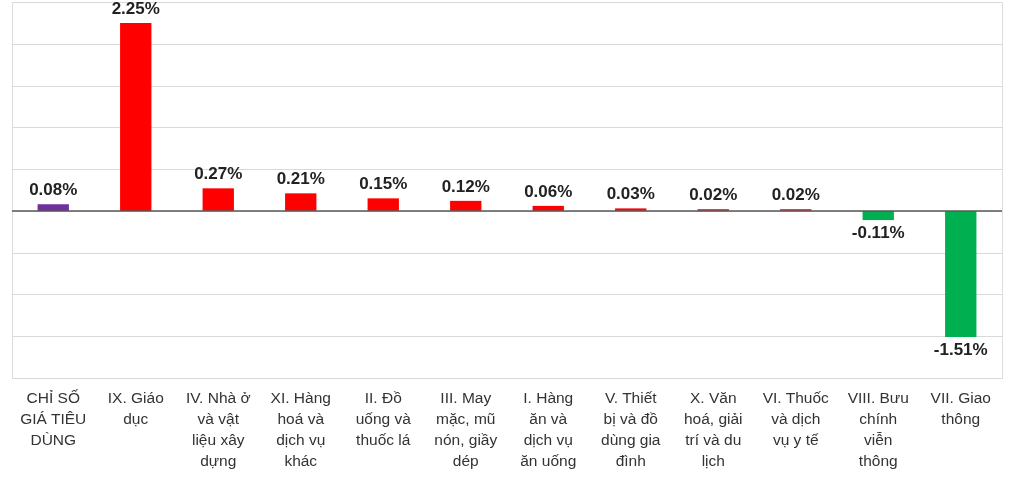 Image resolution: width=1013 pixels, height=501 pixels. Describe the element at coordinates (466, 428) in the screenshot. I see `x-tick-label: III. May mặc, mũ nón, giầy dép` at that location.